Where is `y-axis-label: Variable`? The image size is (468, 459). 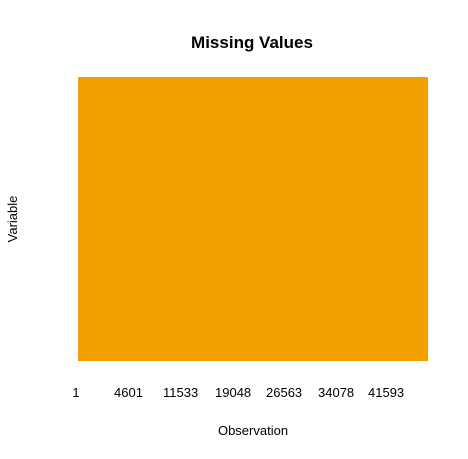
y-axis-label: Variable is located at coordinates (12, 219).